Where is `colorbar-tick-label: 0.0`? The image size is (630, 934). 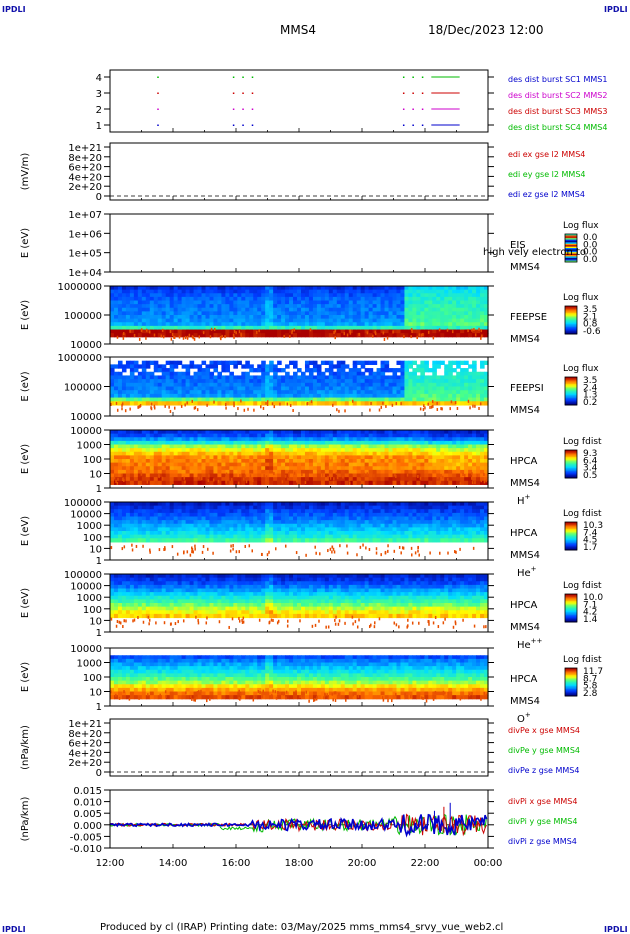 colorbar-tick-label: 0.0 is located at coordinates (590, 238).